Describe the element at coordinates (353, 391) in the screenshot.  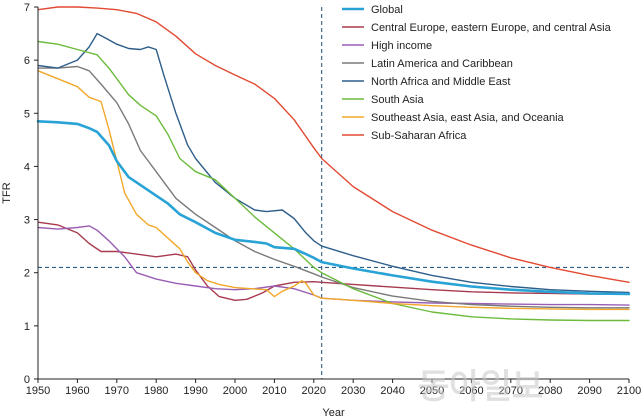
I see `x-tick-label: 2030` at that location.